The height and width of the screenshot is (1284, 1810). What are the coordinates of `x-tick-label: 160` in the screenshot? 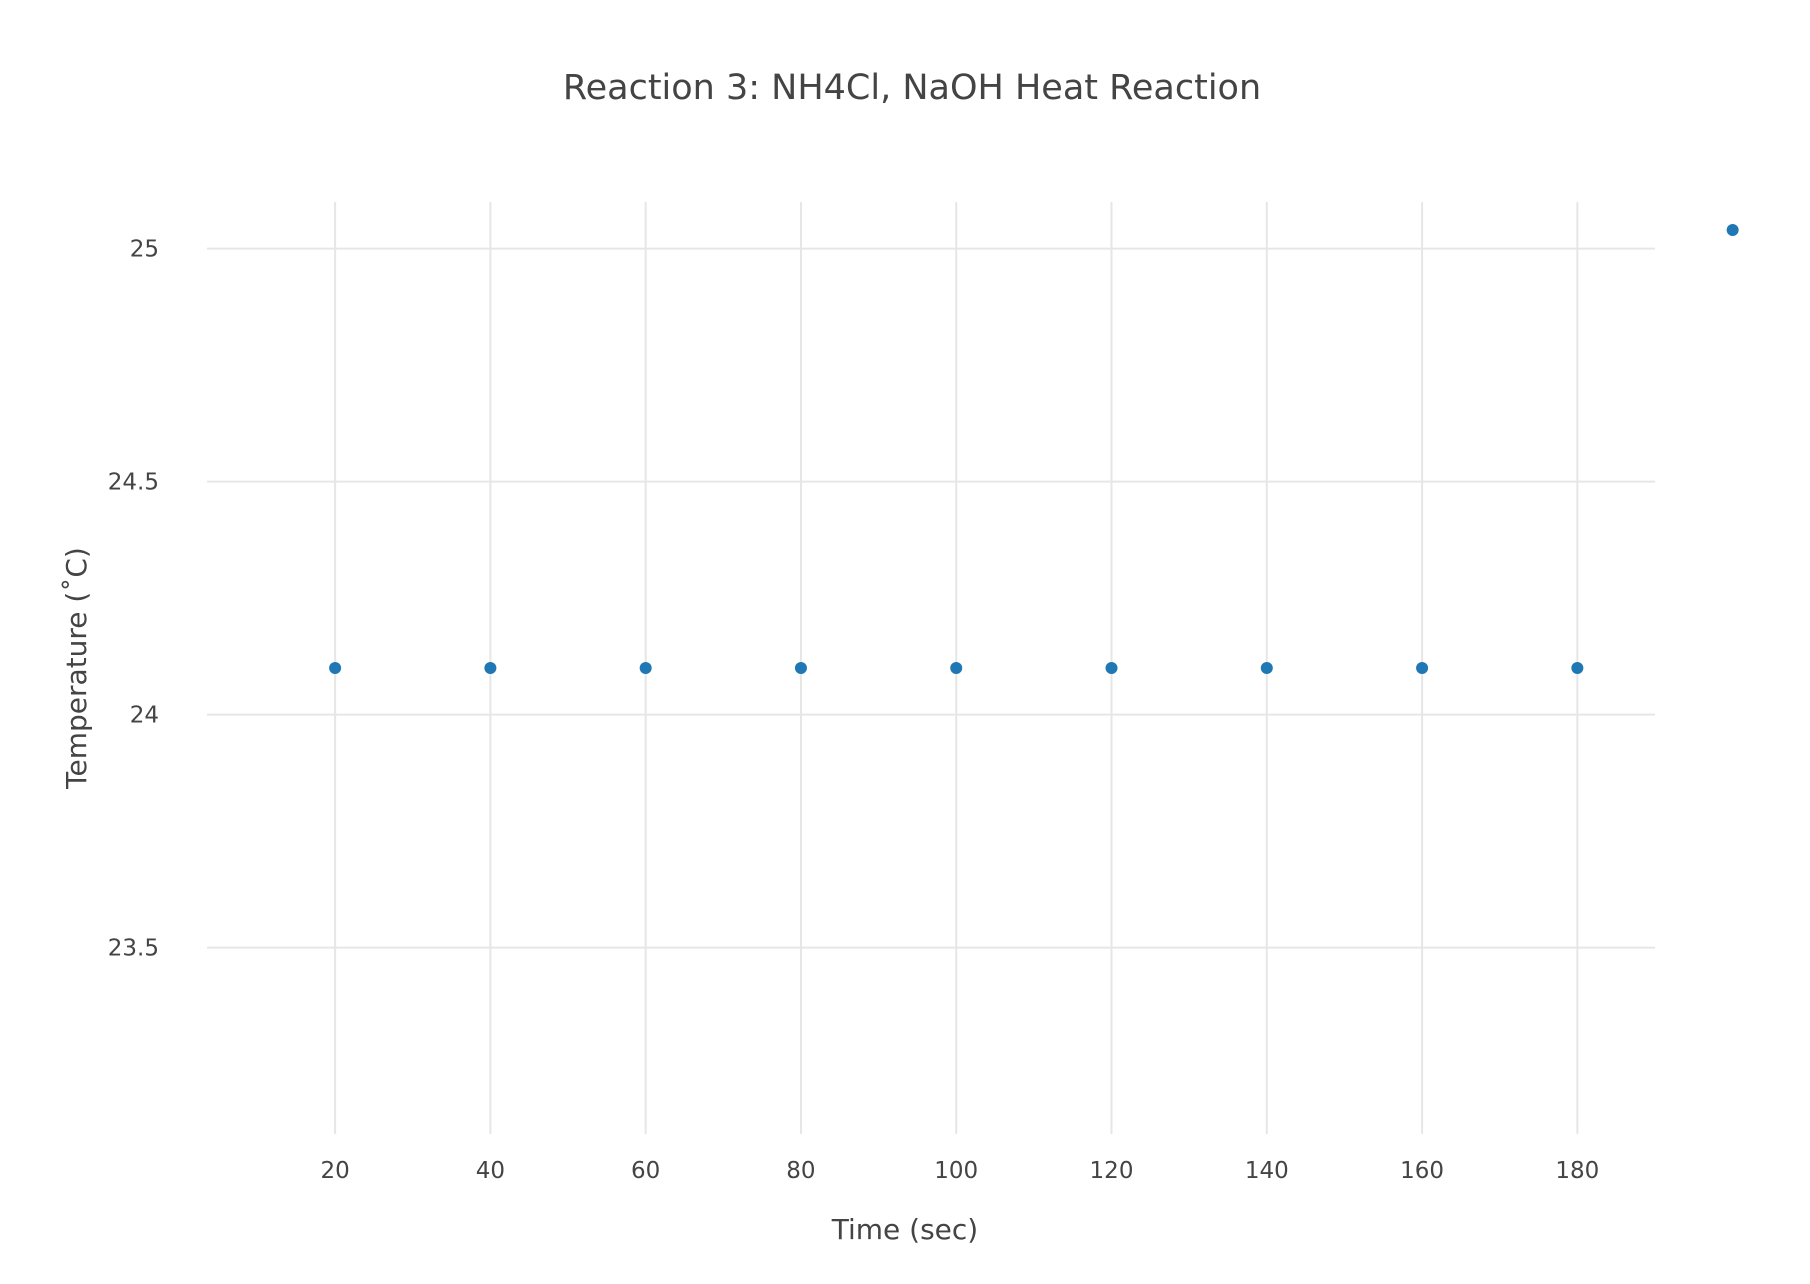 It's located at (1422, 1171).